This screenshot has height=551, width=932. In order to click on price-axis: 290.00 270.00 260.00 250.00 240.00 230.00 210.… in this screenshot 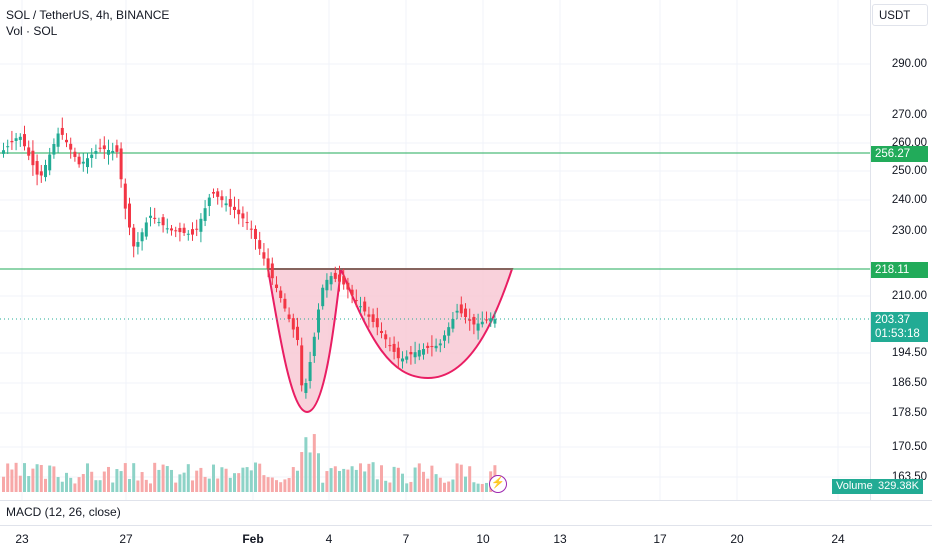, I will do `click(901, 250)`.